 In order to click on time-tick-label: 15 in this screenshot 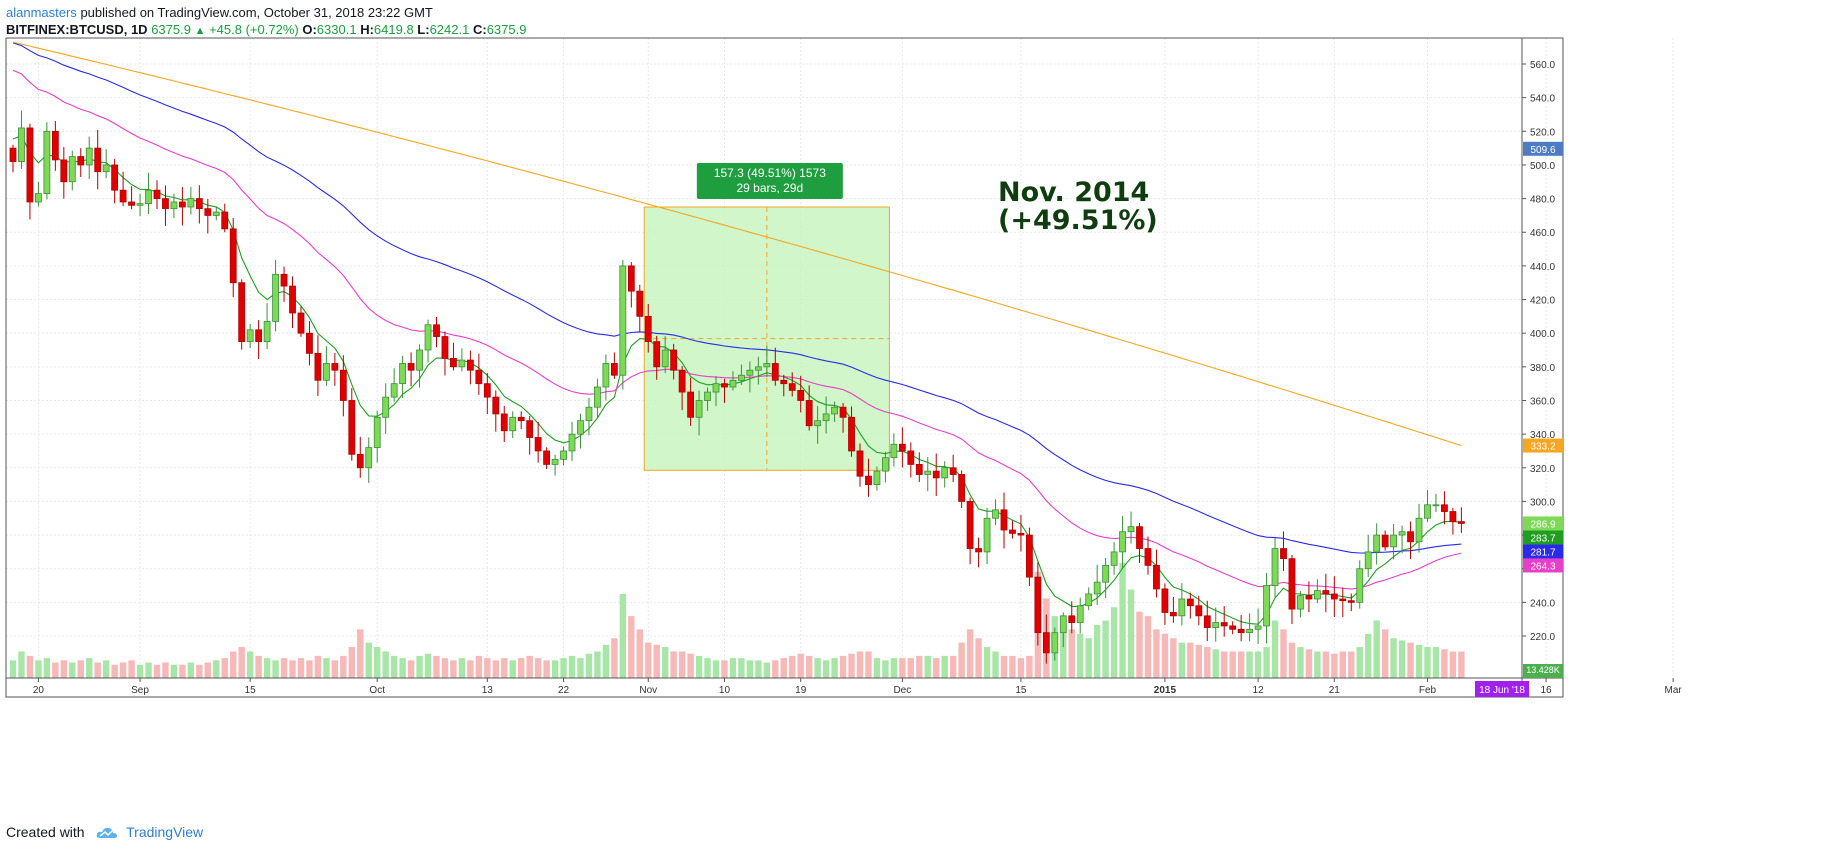, I will do `click(1021, 690)`.